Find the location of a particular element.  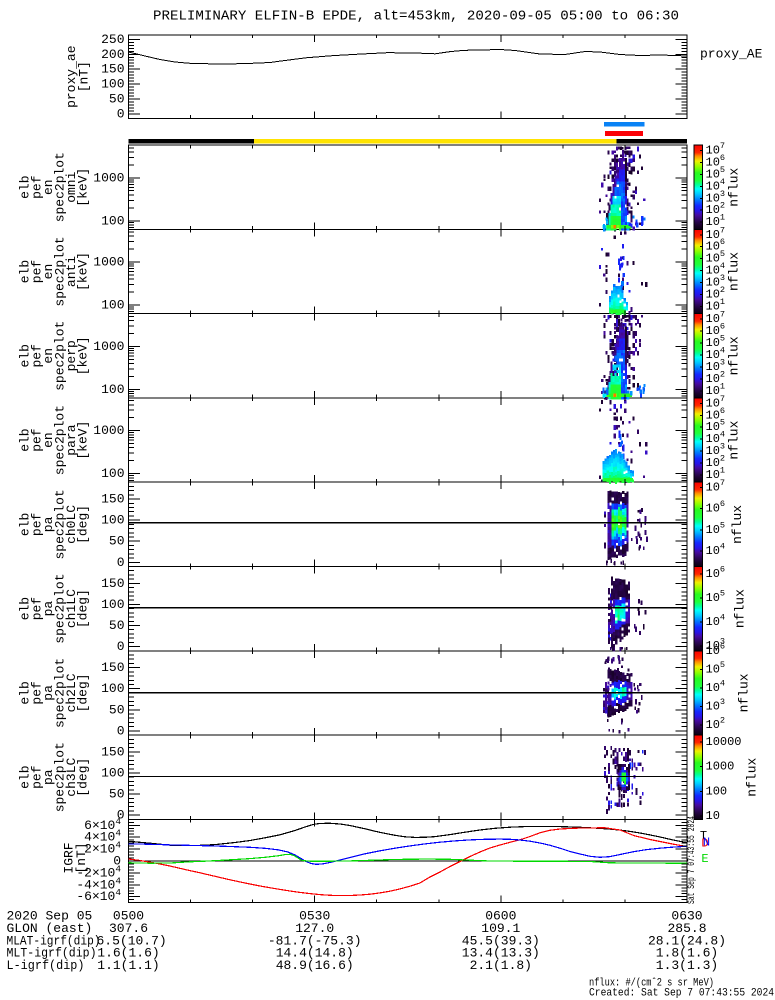

svg-text: pa is located at coordinates (48, 693).